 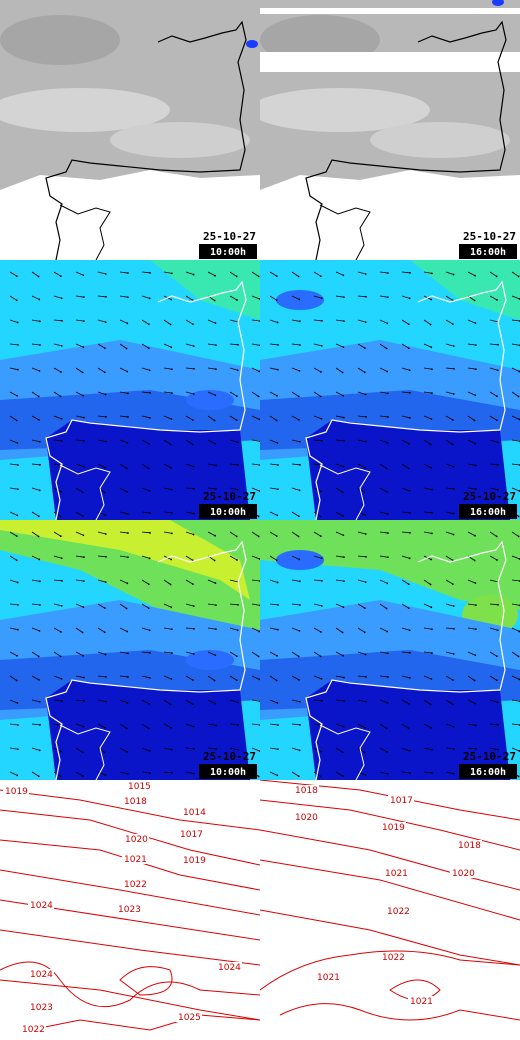 What do you see at coordinates (488, 252) in the screenshot?
I see `time-label: 16:00h` at bounding box center [488, 252].